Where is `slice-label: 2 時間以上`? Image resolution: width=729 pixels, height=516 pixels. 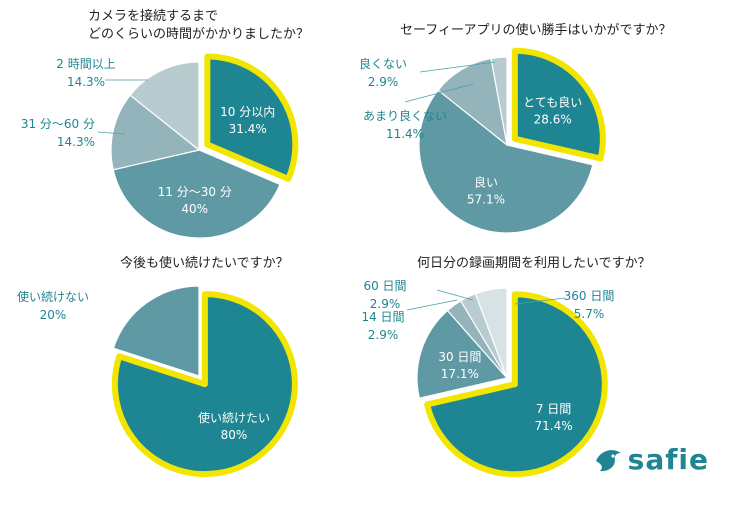 slice-label: 2 時間以上 is located at coordinates (85, 64).